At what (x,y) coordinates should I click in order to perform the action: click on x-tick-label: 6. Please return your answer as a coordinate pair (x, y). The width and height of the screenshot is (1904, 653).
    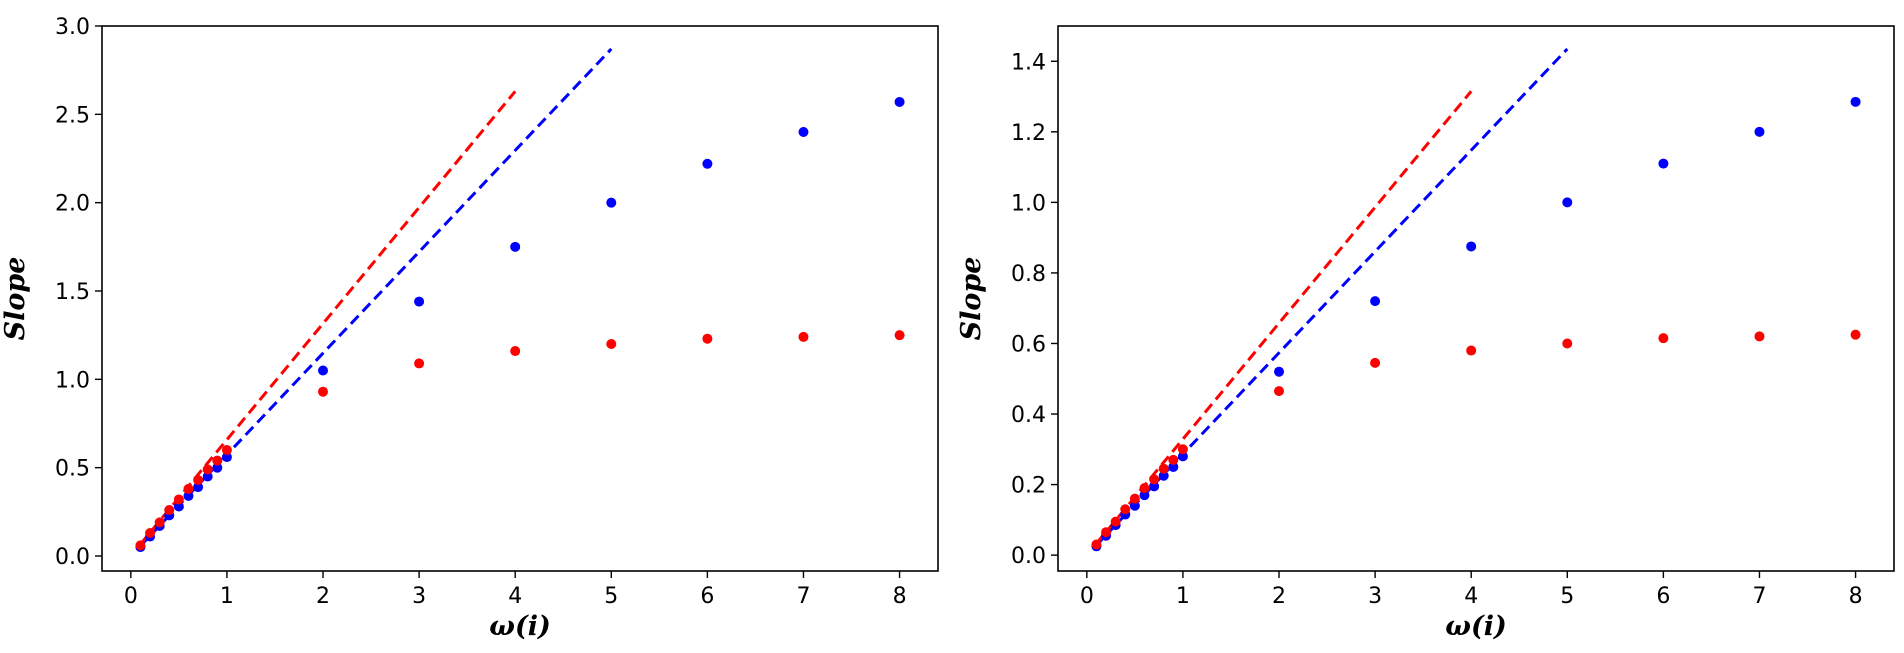
    Looking at the image, I should click on (1663, 596).